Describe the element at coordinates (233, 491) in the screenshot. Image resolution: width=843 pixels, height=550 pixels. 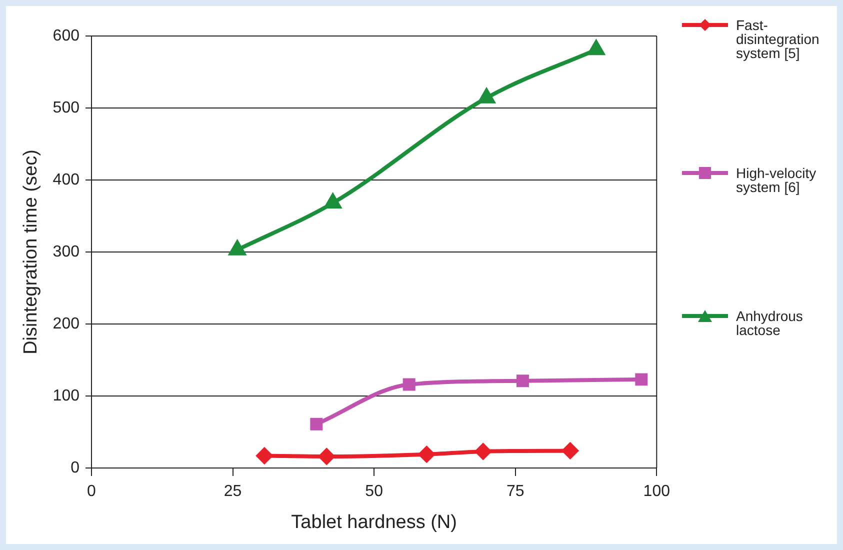
I see `x-tick-label: 25` at that location.